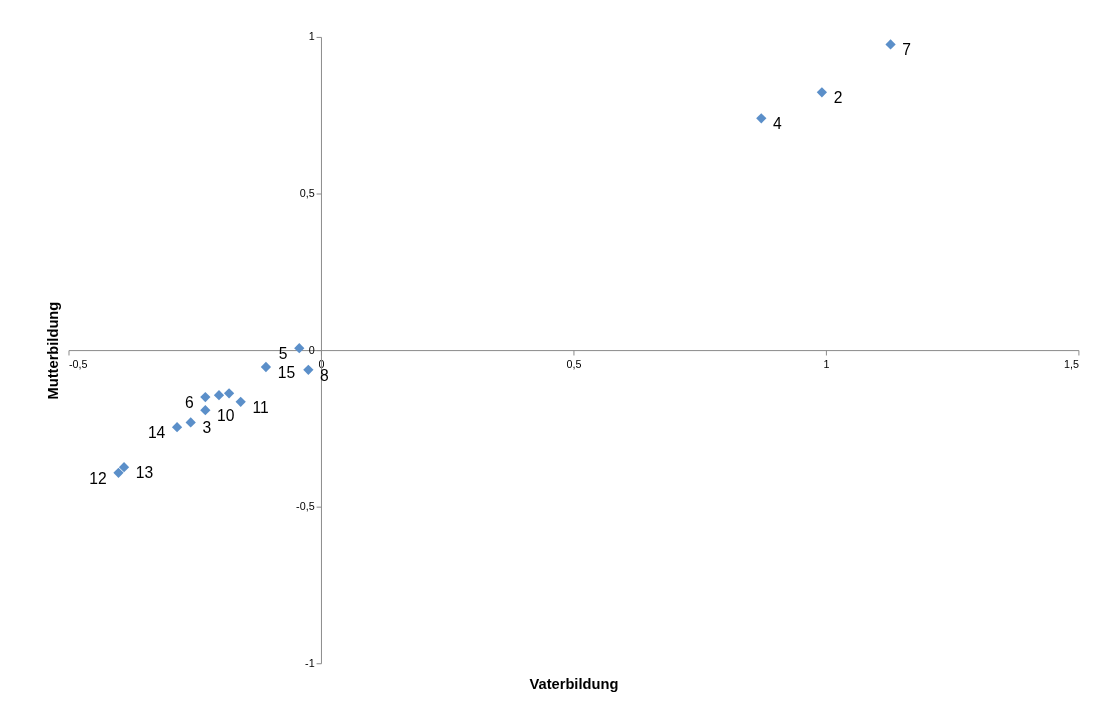  What do you see at coordinates (53, 350) in the screenshot?
I see `y-axis-title: Mutterbildung` at bounding box center [53, 350].